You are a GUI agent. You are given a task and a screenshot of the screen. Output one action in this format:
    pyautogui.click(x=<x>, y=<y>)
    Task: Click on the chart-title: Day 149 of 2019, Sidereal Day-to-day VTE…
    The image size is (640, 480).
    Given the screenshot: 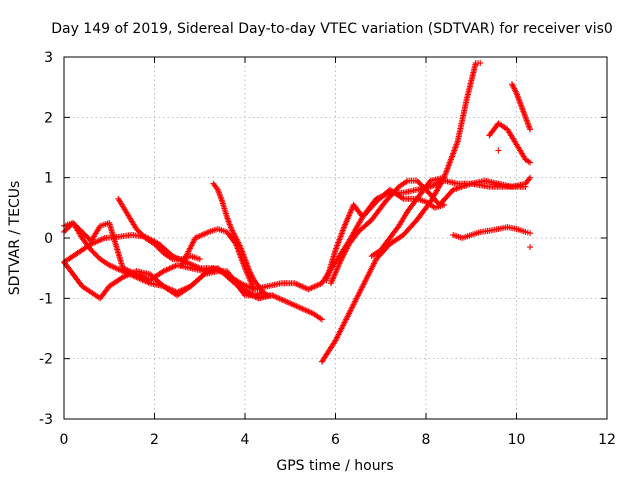 What is the action you would take?
    pyautogui.click(x=332, y=29)
    